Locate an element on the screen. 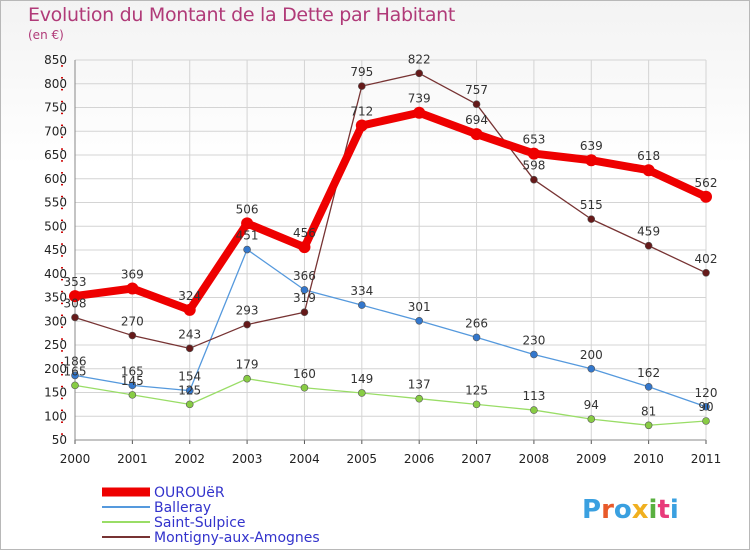 The height and width of the screenshot is (550, 750). data-label: 562 is located at coordinates (706, 183).